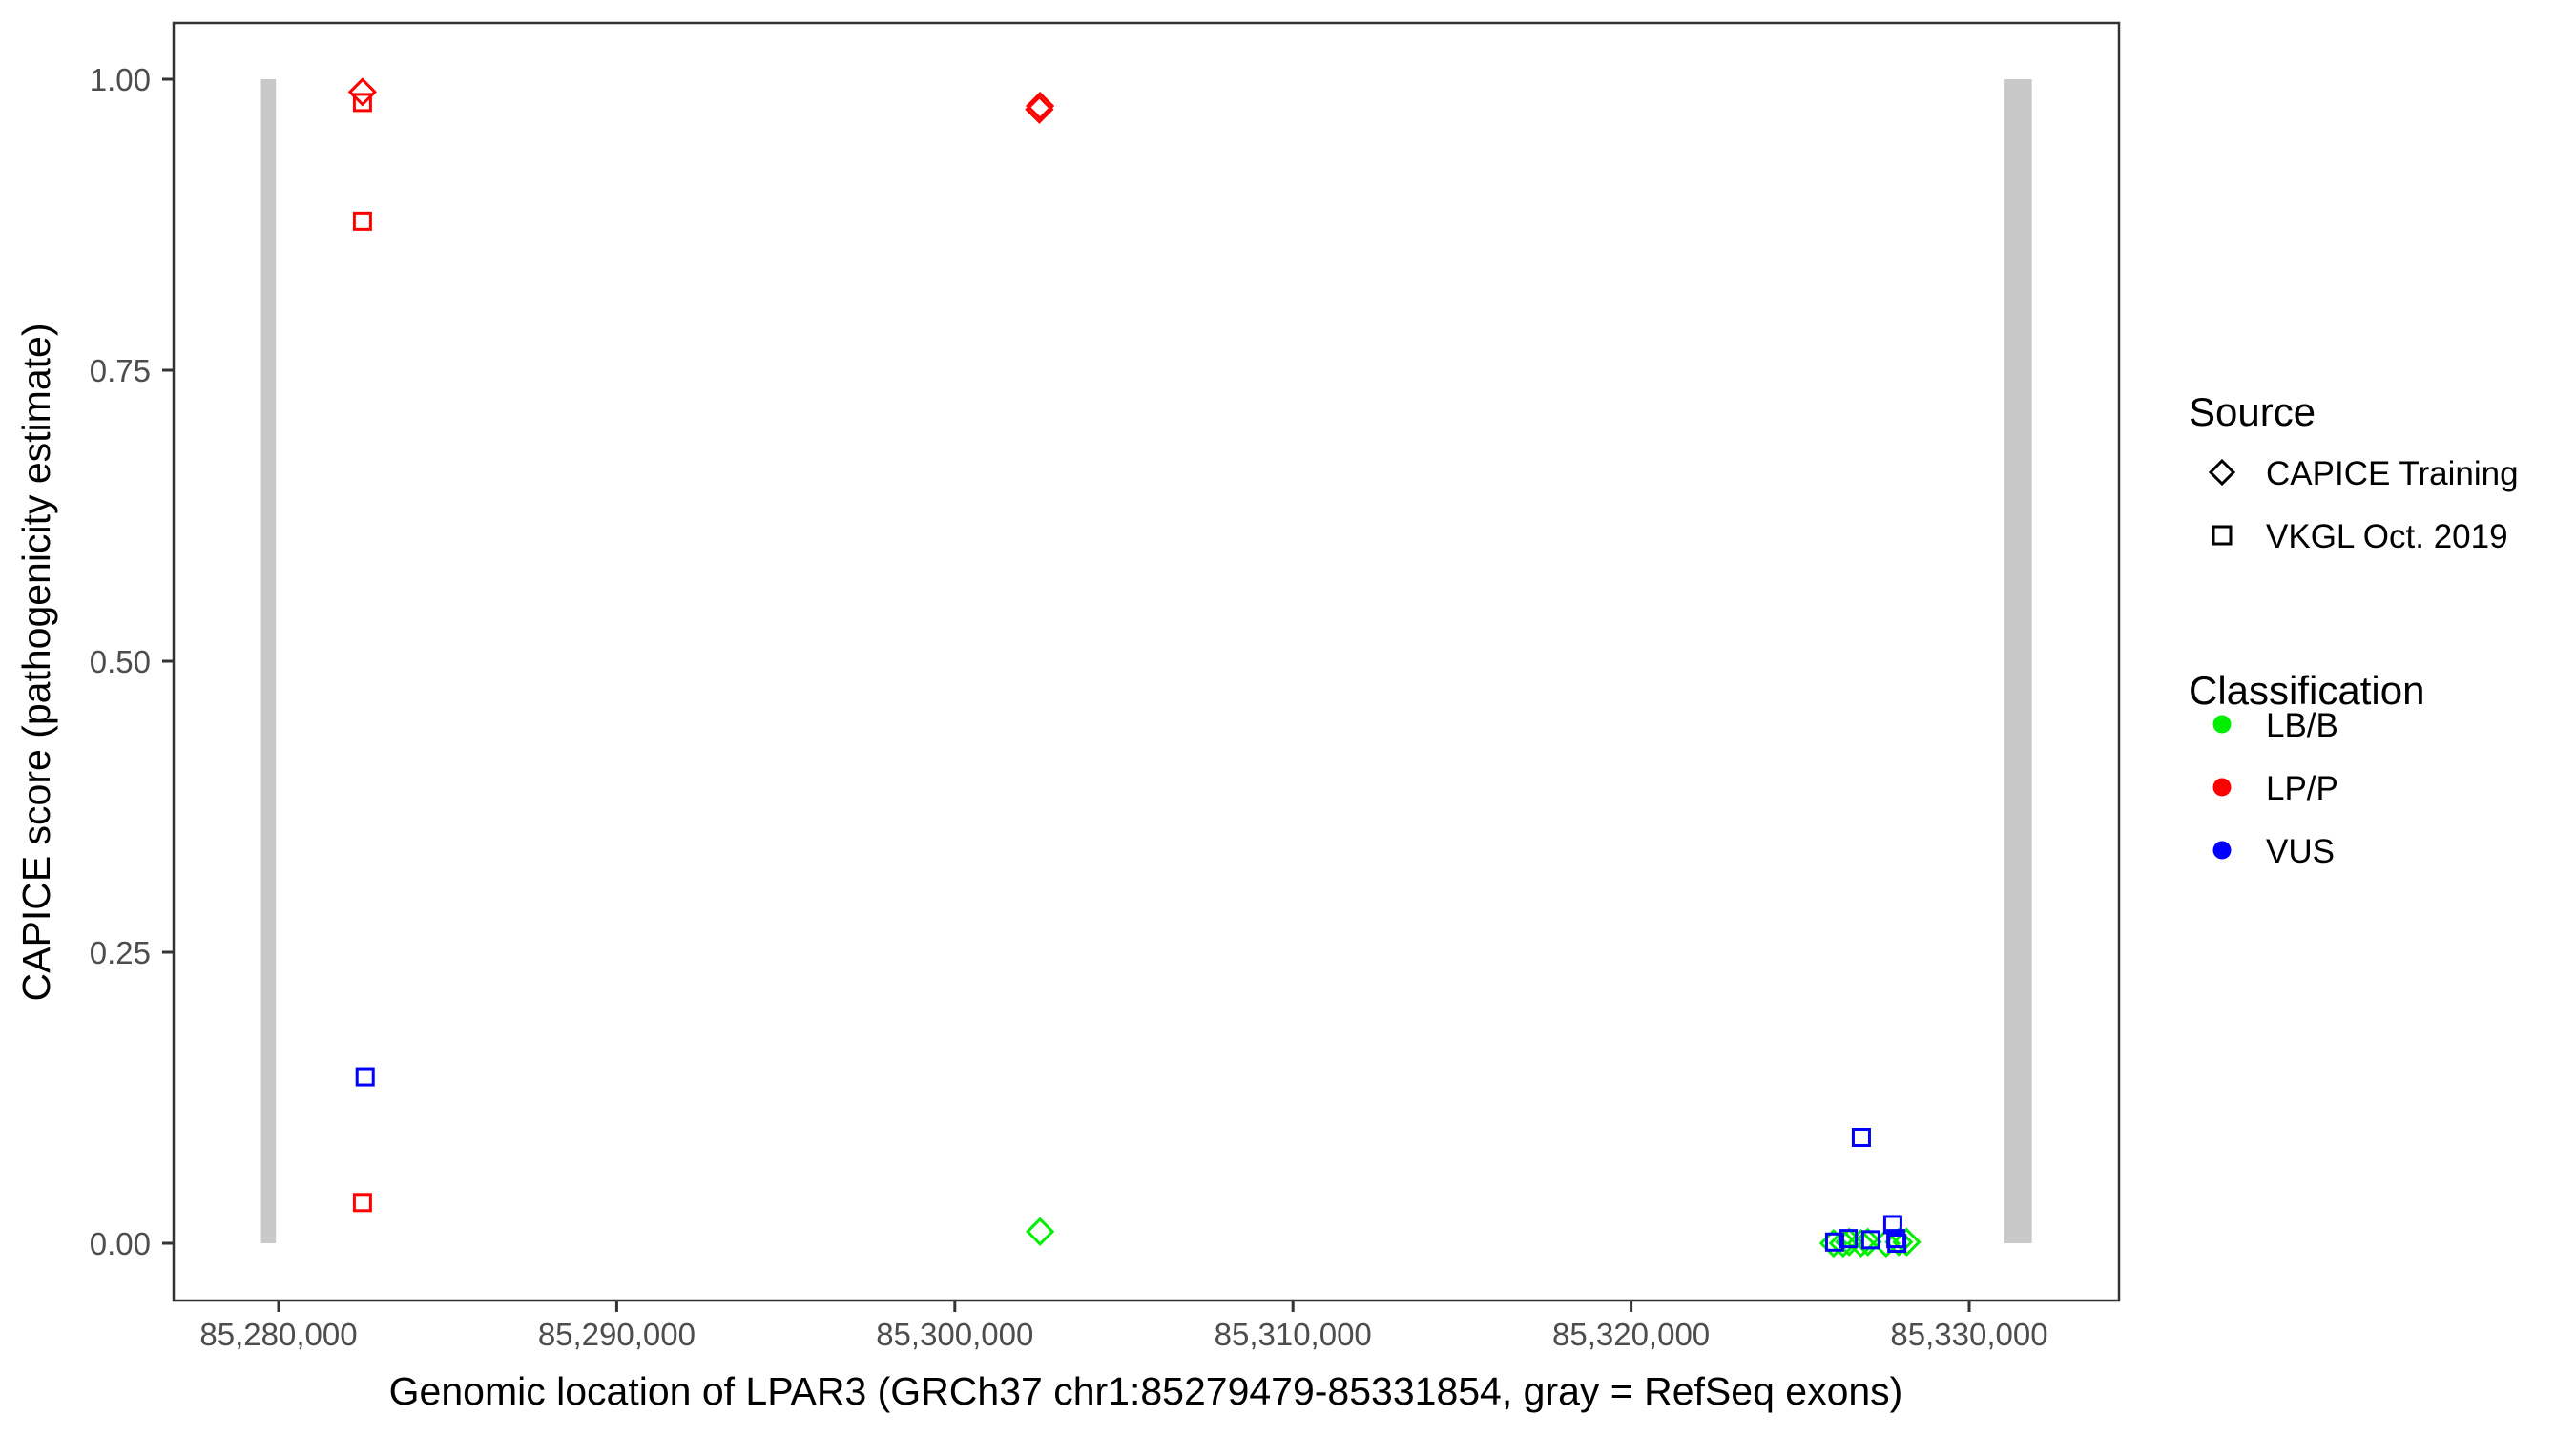  Describe the element at coordinates (617, 1334) in the screenshot. I see `x-tick-label: 85,290,000` at that location.